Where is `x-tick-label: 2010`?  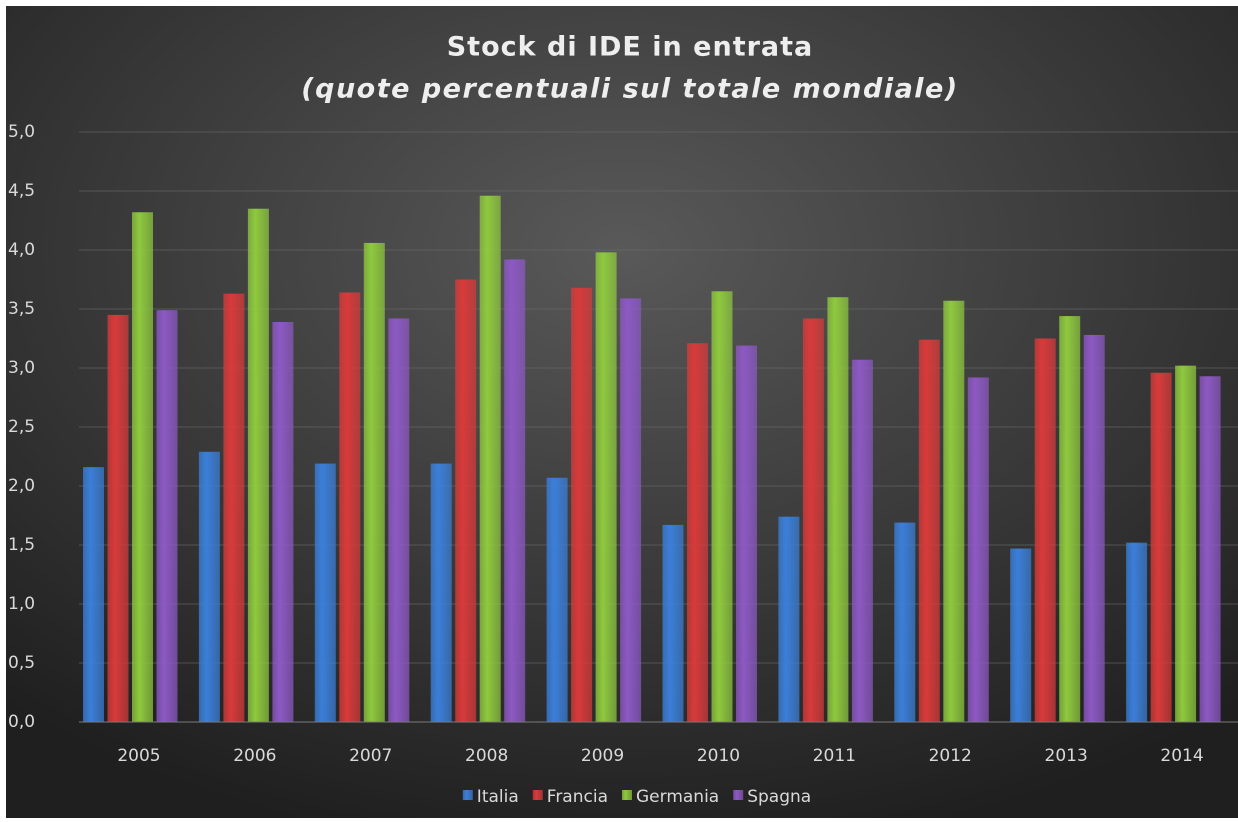 x-tick-label: 2010 is located at coordinates (718, 756).